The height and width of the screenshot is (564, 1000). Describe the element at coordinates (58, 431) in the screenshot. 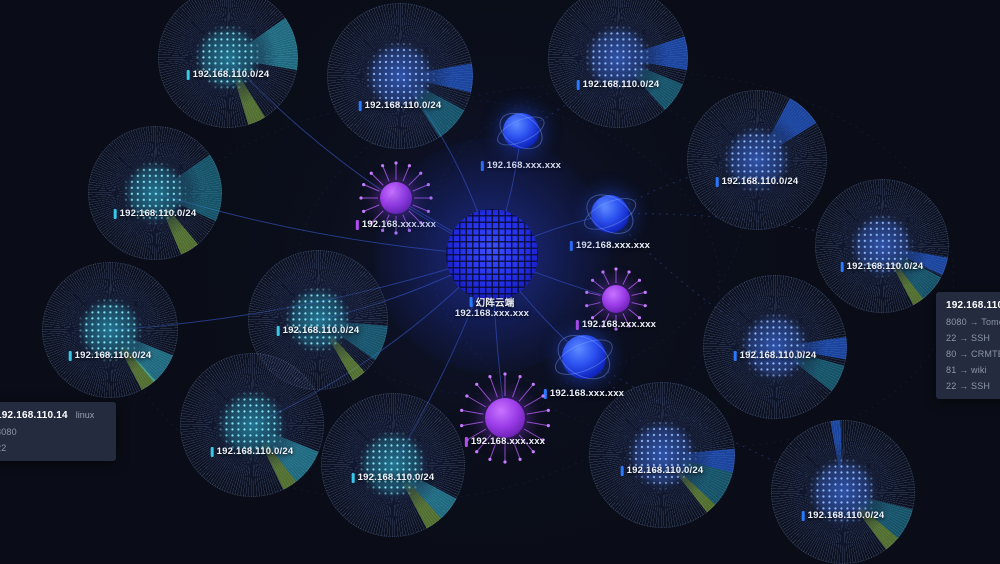

I see `host-tooltip-left: 192.168.110.14 linux 8080 22` at that location.